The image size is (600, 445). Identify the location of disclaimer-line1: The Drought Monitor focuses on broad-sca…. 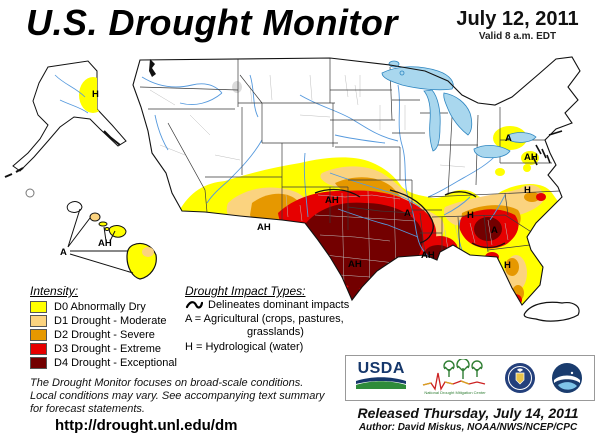
(167, 383).